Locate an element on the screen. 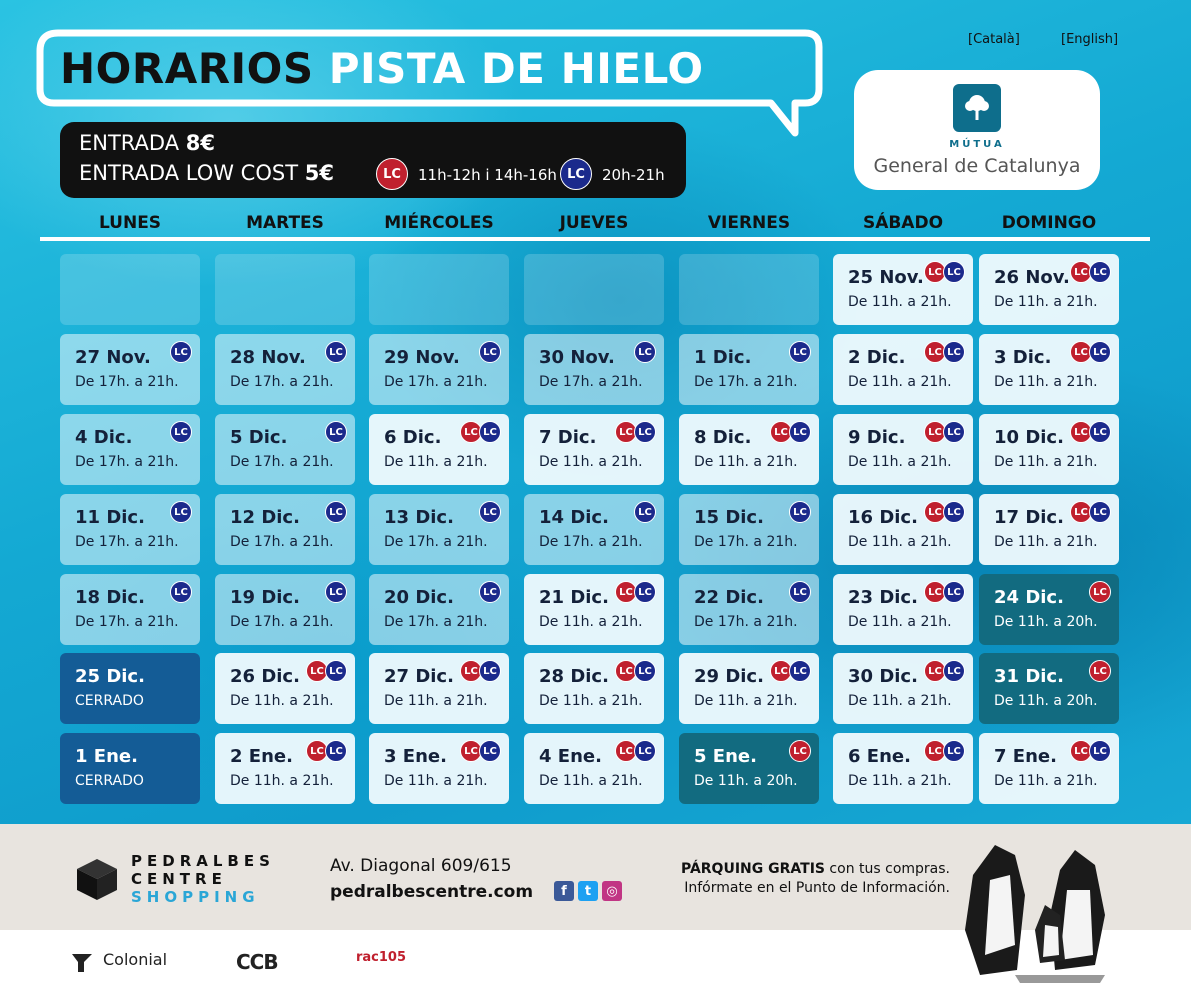  calendar-day-cell: 19 Dic. De 17h. a 21h. LC is located at coordinates (285, 609).